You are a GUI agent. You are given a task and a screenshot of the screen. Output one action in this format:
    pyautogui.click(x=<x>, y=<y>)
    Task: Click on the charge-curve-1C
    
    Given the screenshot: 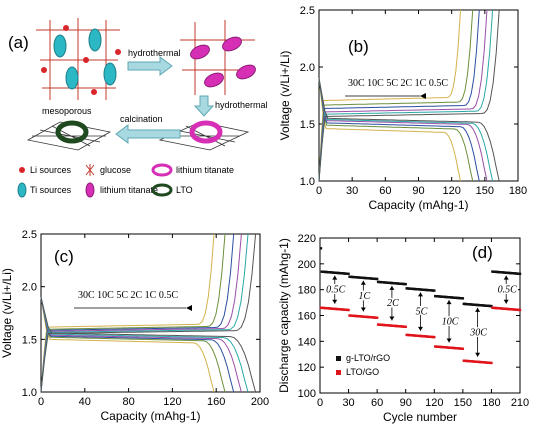 What is the action you would take?
    pyautogui.click(x=406, y=95)
    